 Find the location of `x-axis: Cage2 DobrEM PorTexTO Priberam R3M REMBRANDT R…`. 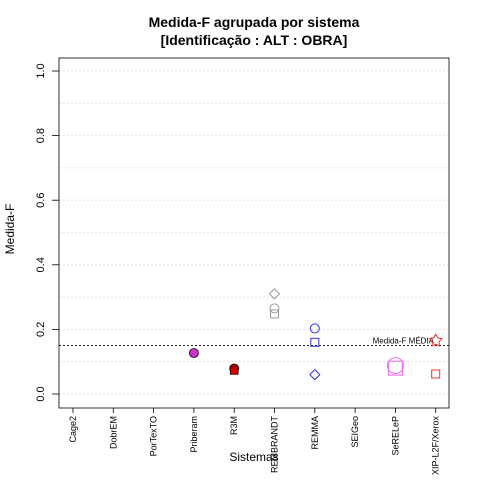

x-axis: Cage2 DobrEM PorTexTO Priberam R3M REMBRANDT R… is located at coordinates (254, 441).